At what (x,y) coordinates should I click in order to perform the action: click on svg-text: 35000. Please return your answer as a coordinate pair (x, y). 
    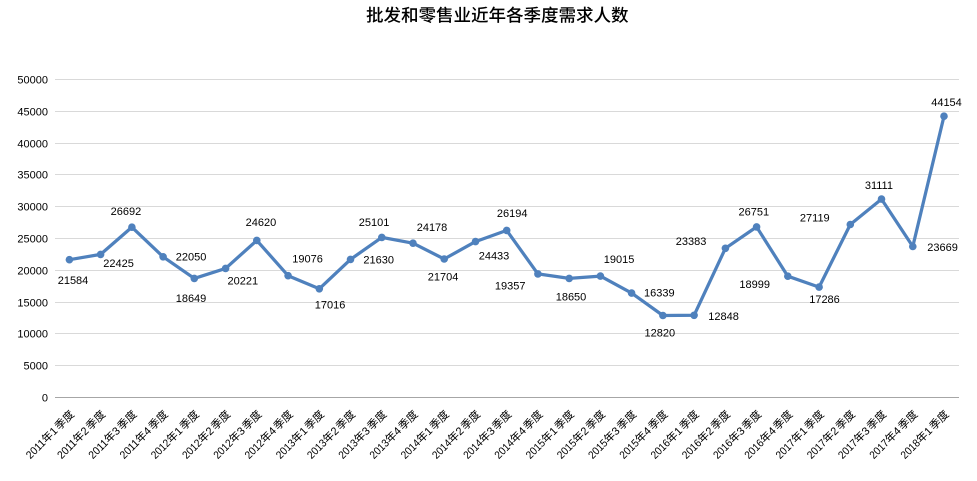
    Looking at the image, I should click on (32, 176).